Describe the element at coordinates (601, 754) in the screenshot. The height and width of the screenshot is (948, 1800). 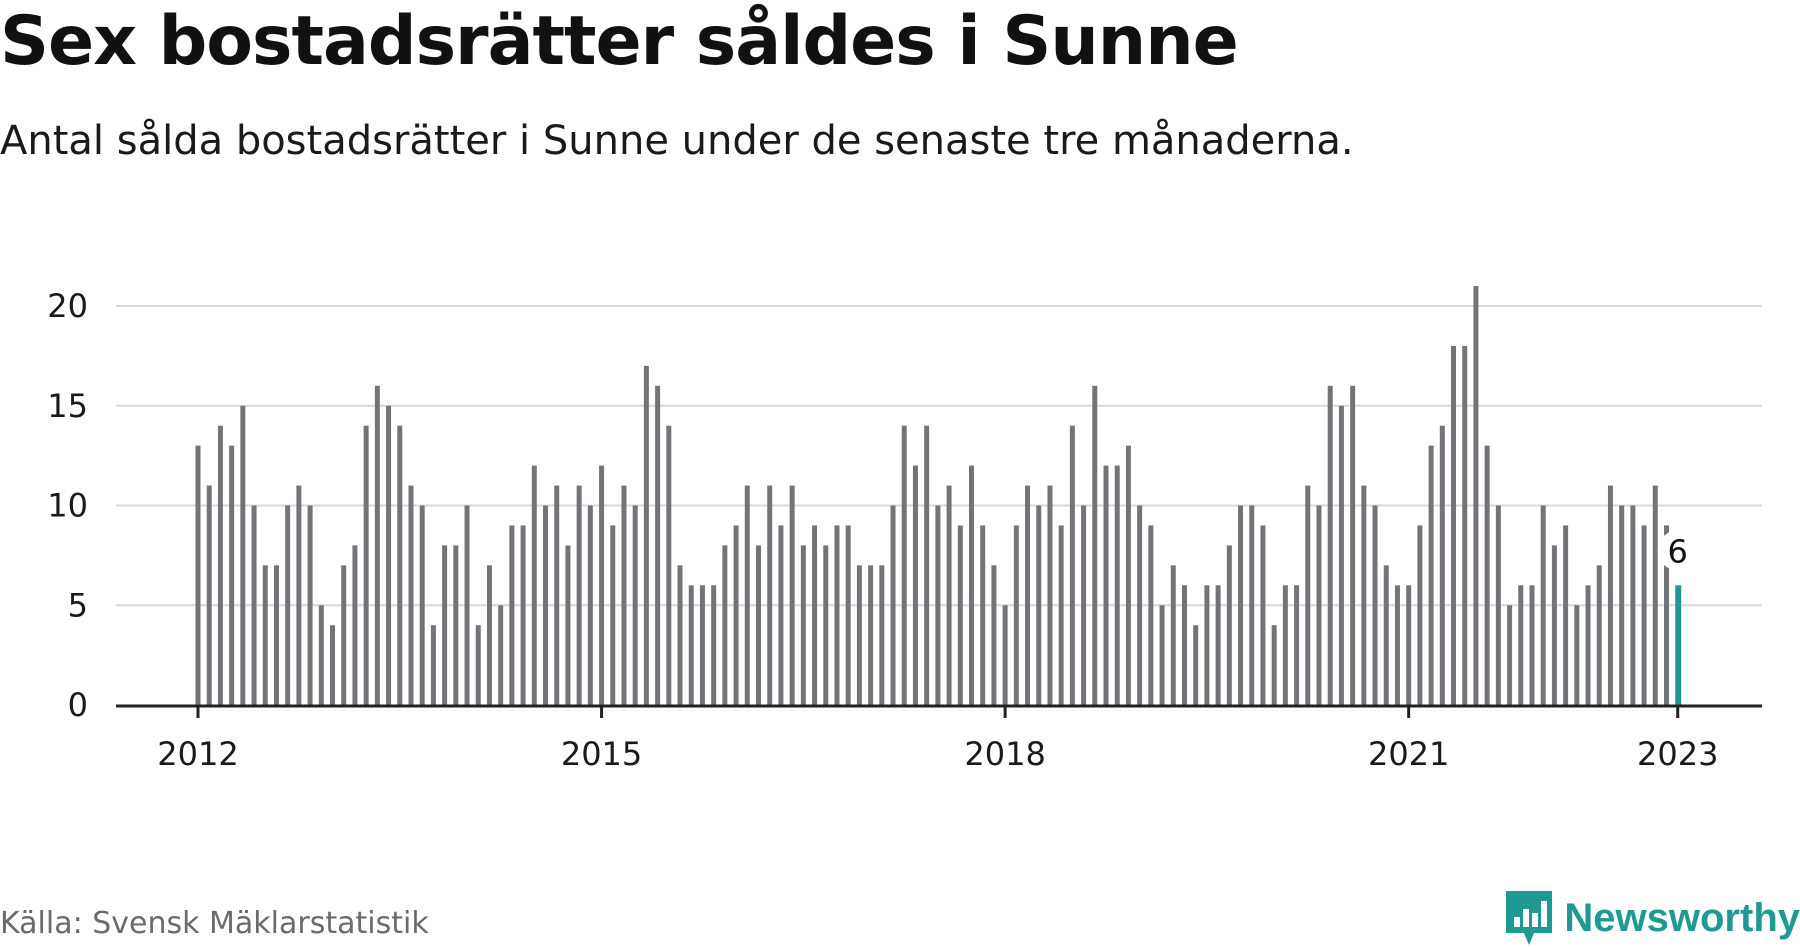
I see `x-tick-label: 2015` at that location.